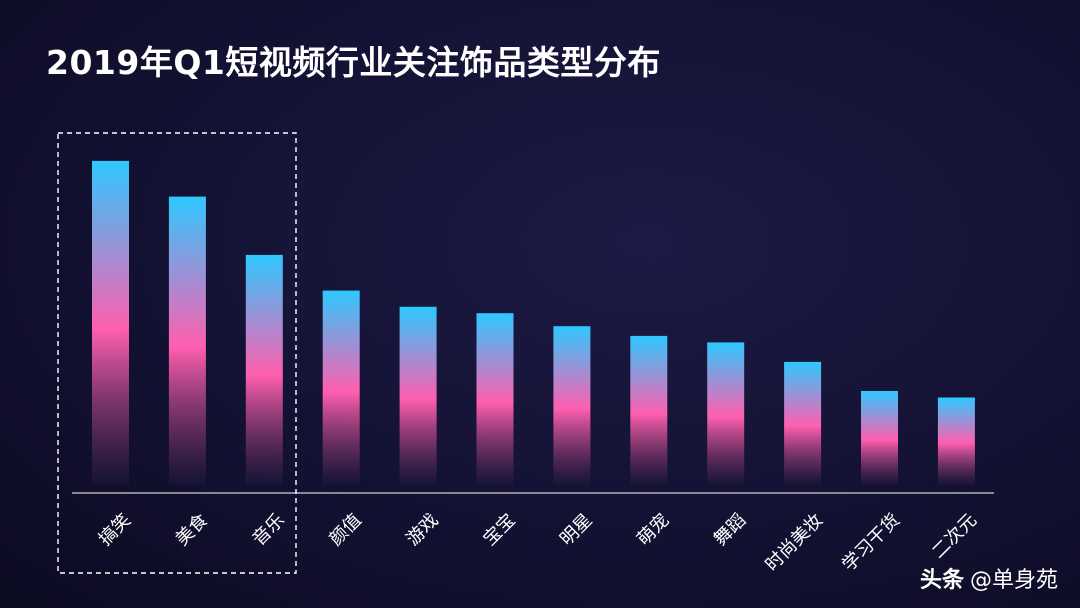 The height and width of the screenshot is (608, 1080). I want to click on category-label-7: 明星, so click(576, 530).